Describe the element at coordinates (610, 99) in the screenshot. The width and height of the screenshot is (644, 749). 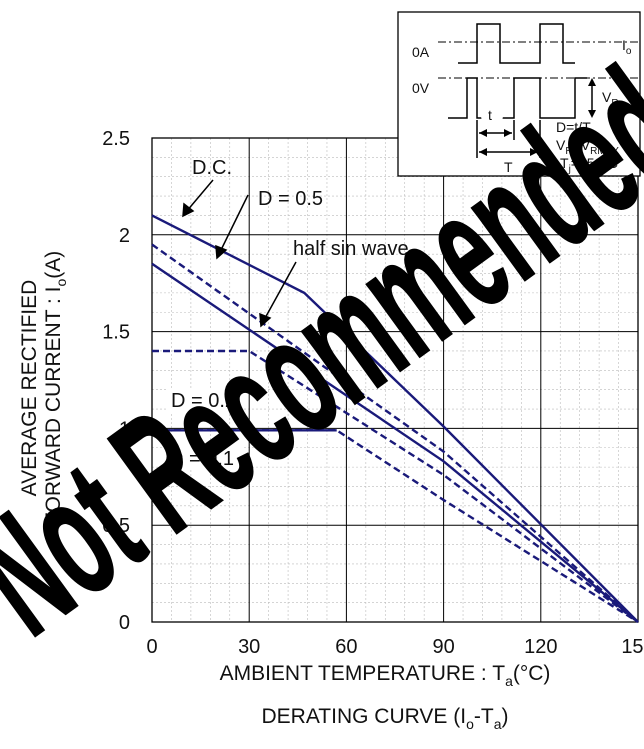
I see `inset-label-VR: VR` at that location.